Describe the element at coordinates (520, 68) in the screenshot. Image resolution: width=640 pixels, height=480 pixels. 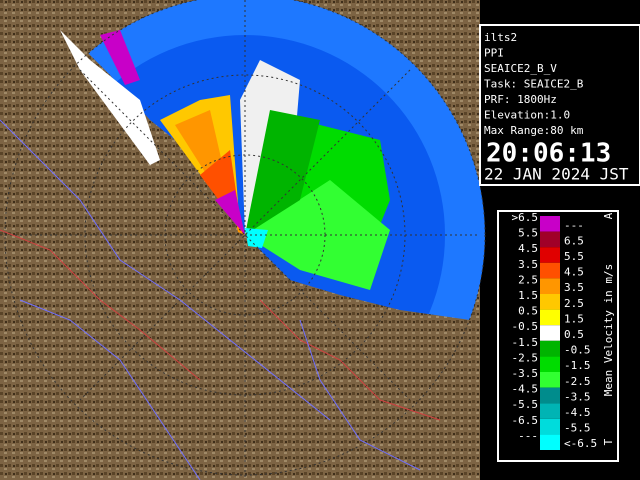
I see `info-line: SEAICE2_B_V` at that location.